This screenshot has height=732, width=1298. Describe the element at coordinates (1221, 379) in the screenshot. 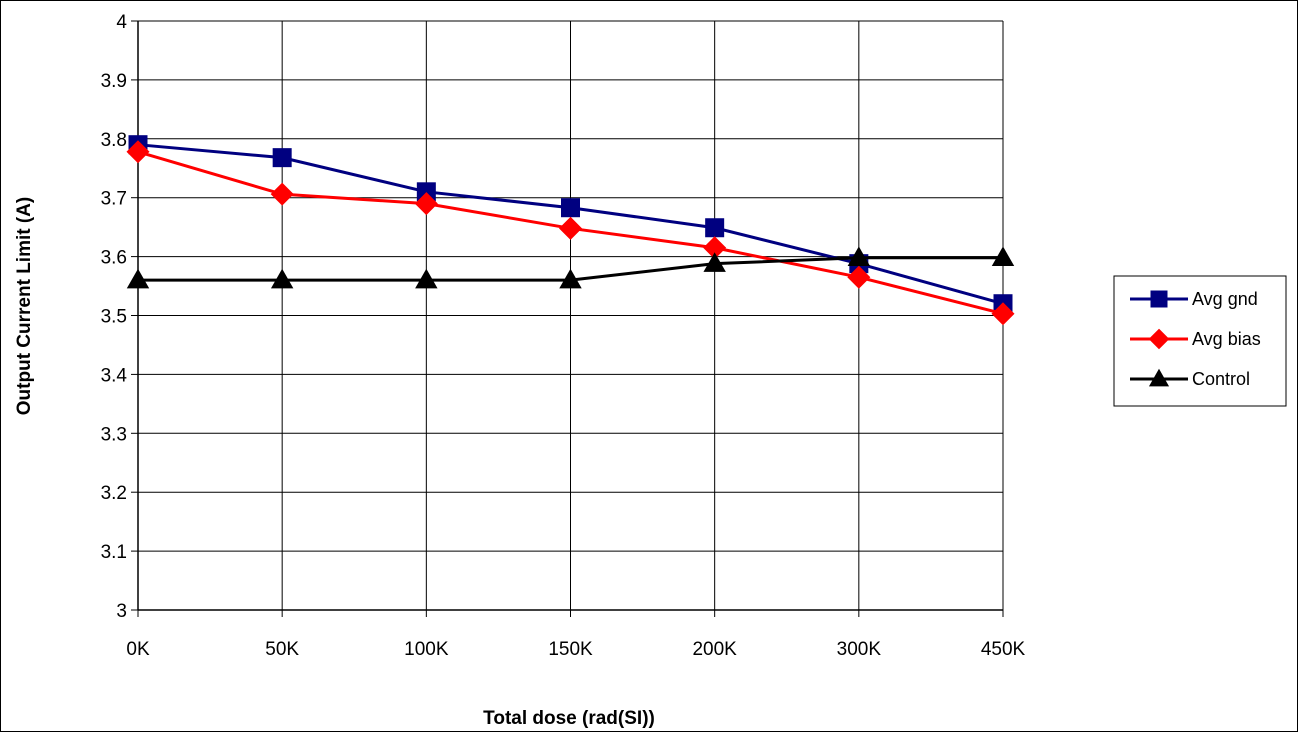

I see `legend-label: Control` at that location.